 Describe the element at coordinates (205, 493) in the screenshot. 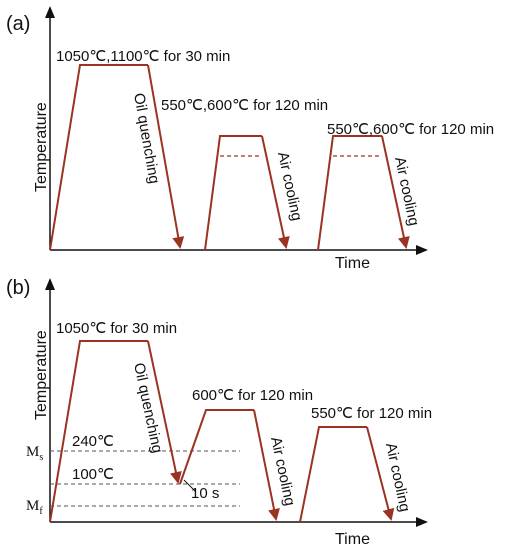

I see `panel-b-hold-label: 10 s` at that location.